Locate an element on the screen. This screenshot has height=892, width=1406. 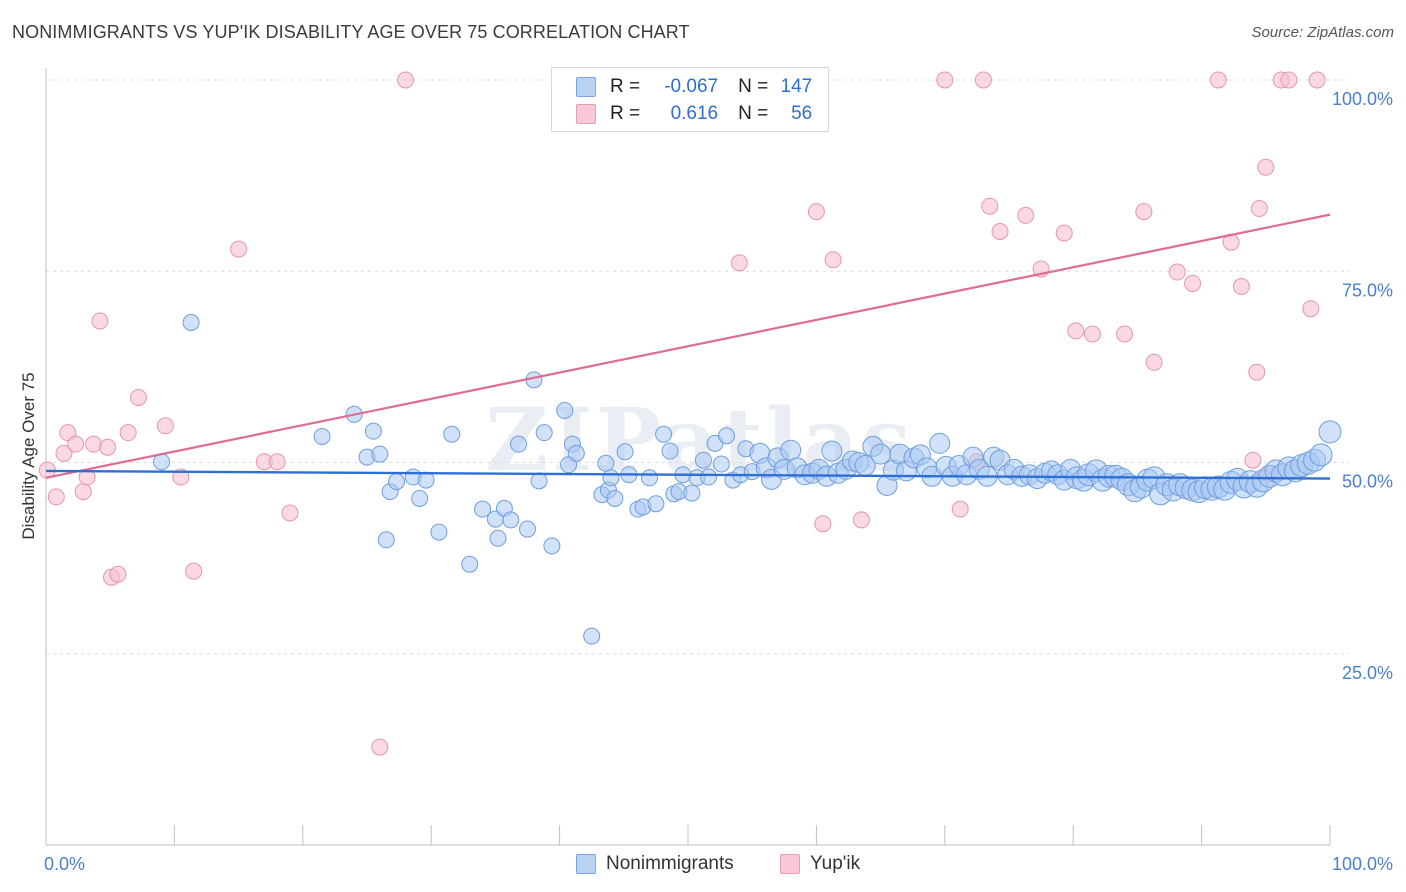
bottom-legend-yupik: Yup'ik is located at coordinates (820, 864).